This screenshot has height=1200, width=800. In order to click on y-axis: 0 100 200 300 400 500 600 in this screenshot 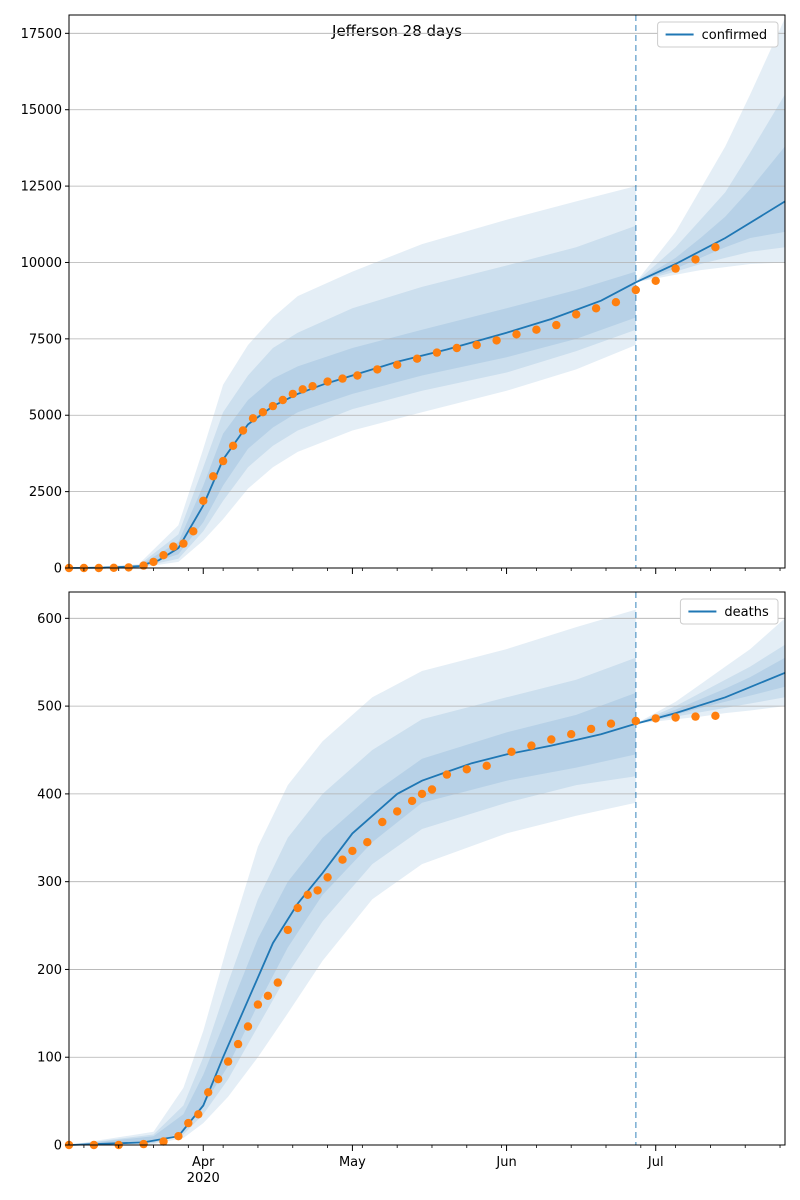, I will do `click(53, 883)`.